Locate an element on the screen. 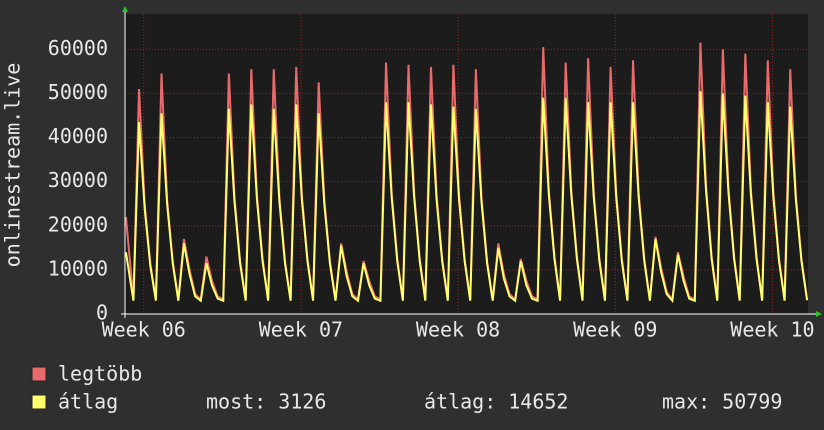 This screenshot has height=430, width=824. stat-label: max: is located at coordinates (686, 402).